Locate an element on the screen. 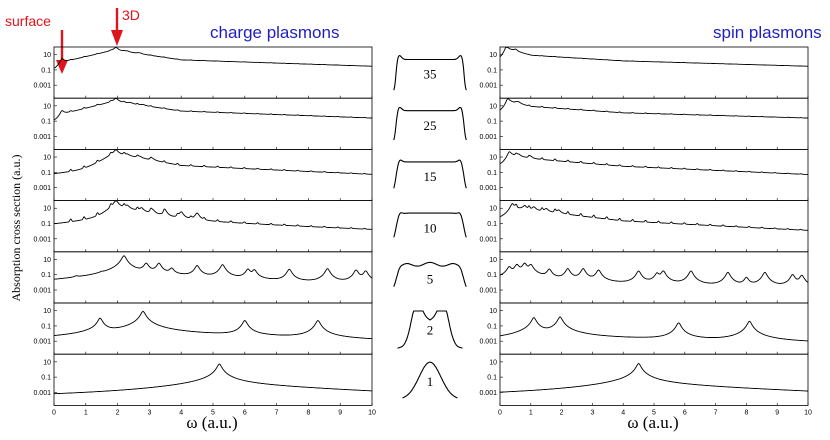  density-profile-6: 1 is located at coordinates (430, 380).